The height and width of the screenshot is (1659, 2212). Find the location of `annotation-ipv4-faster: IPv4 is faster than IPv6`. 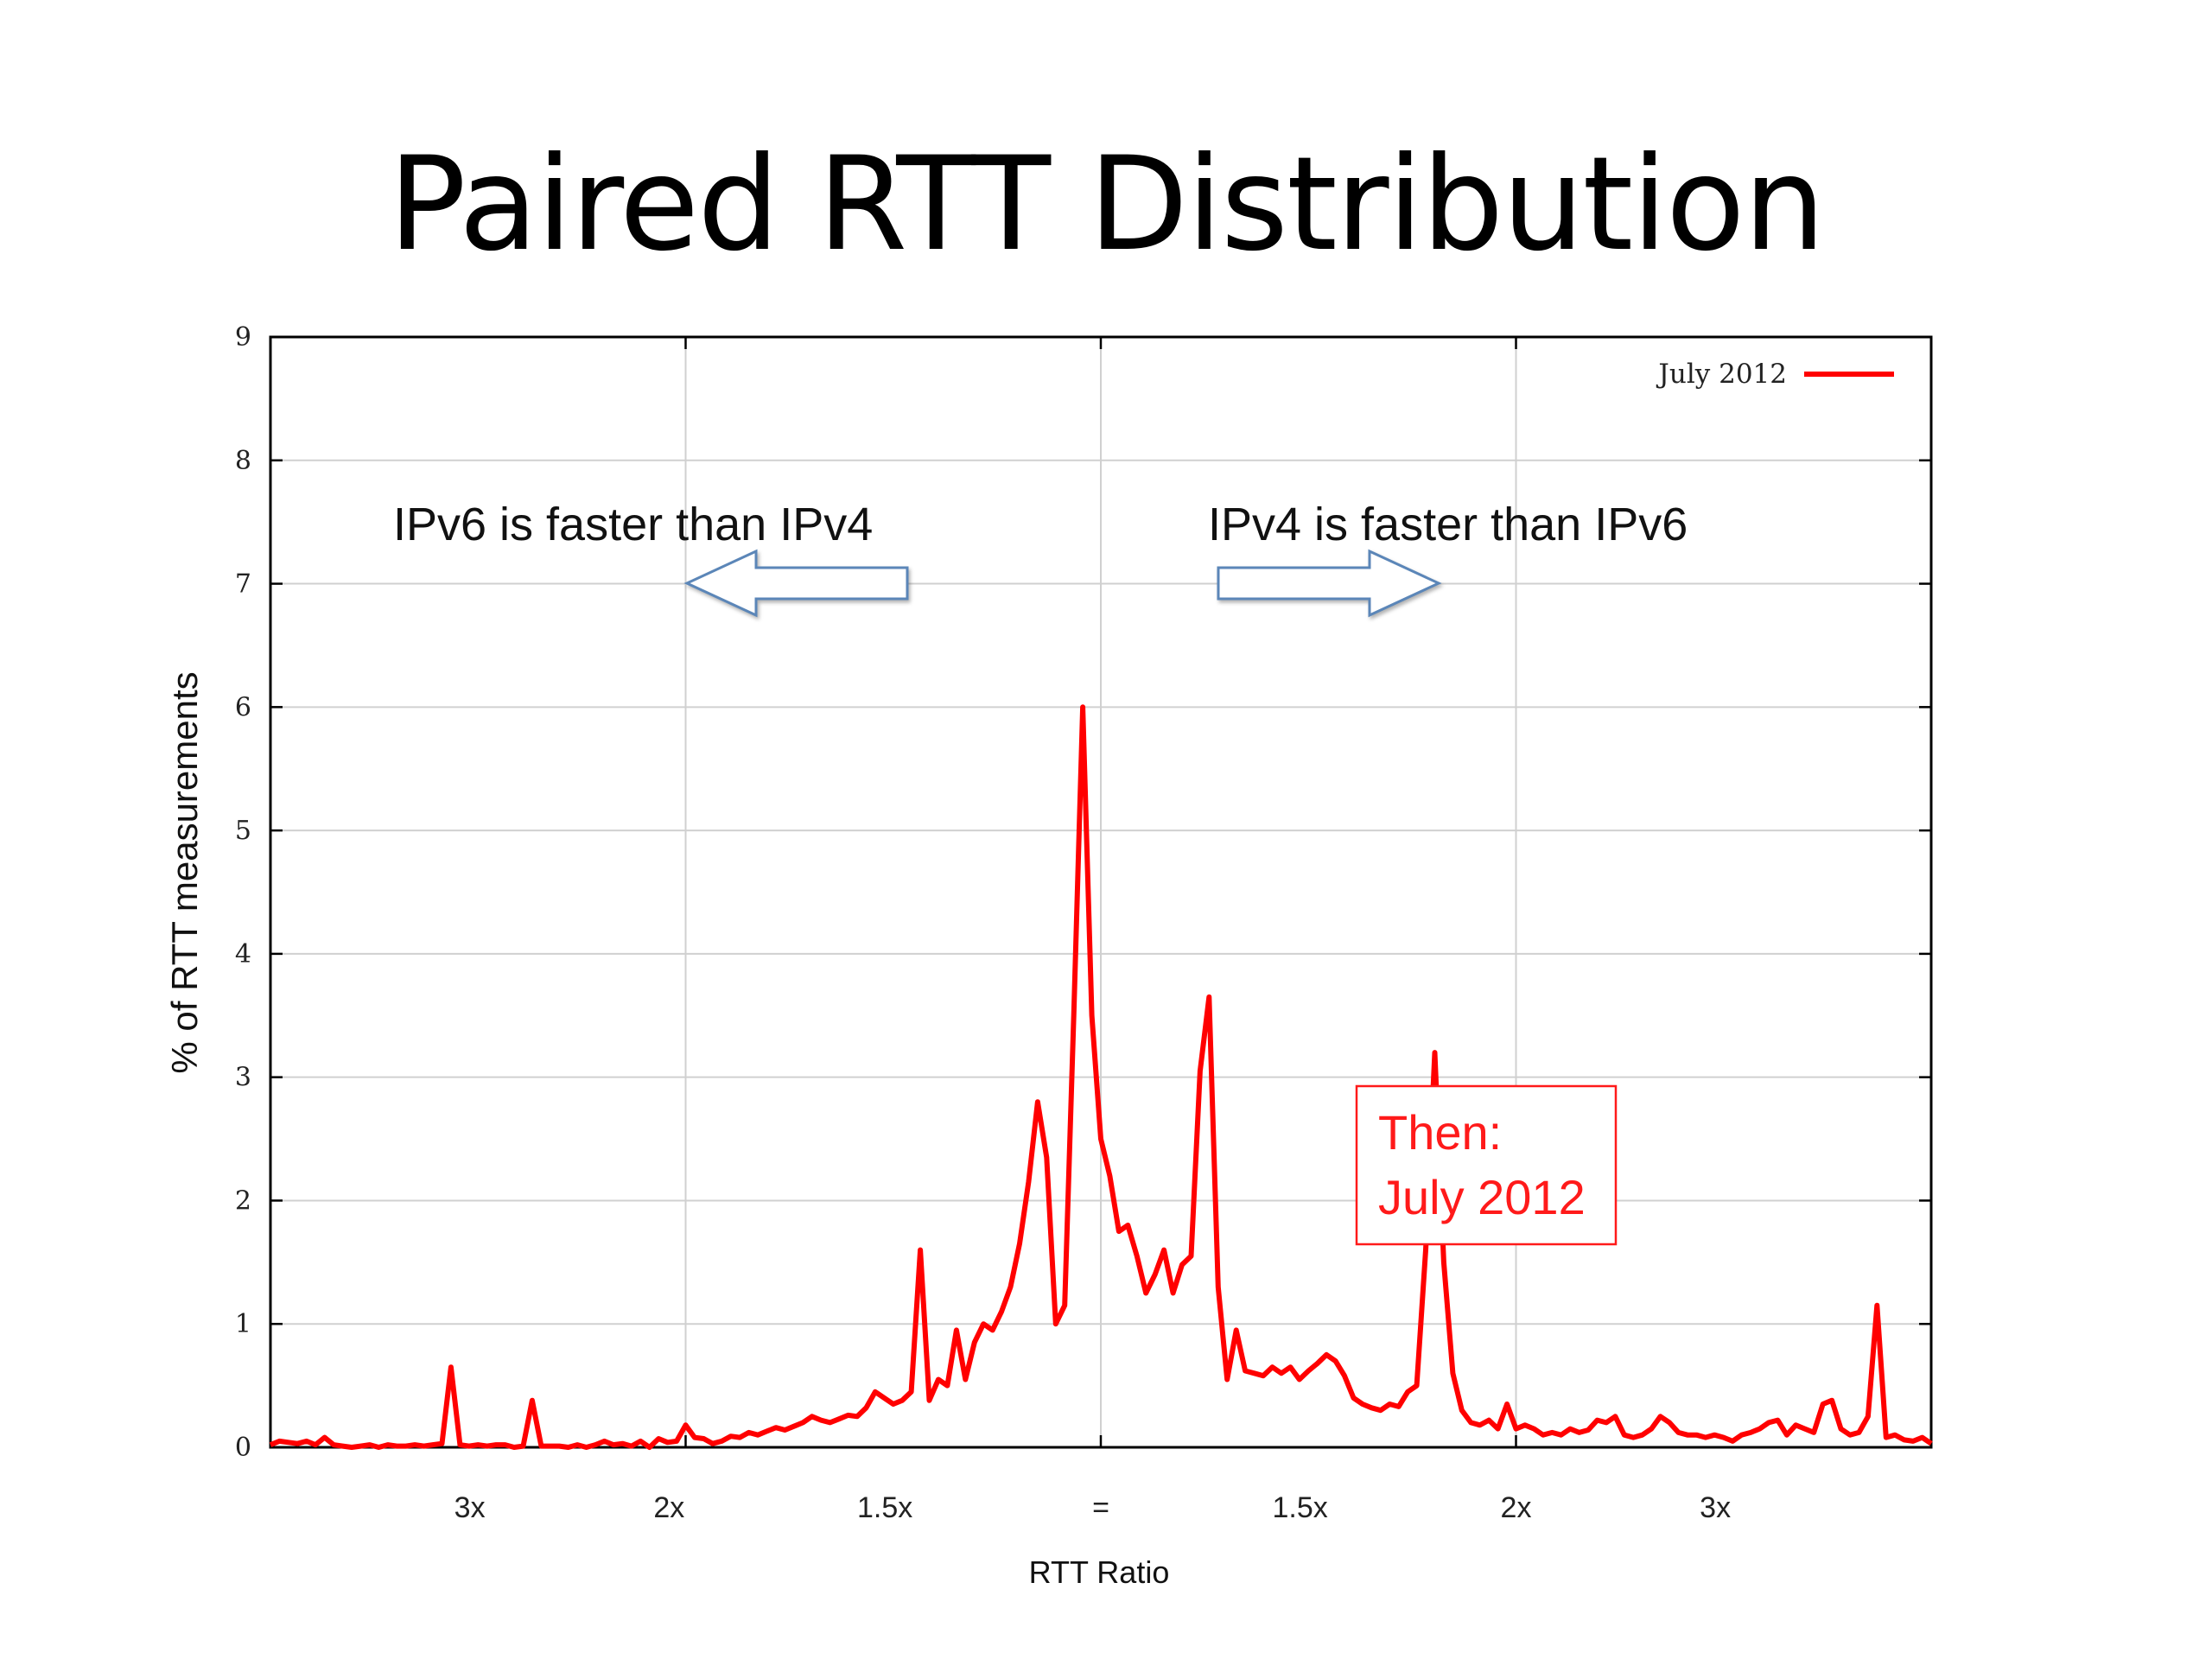

annotation-ipv4-faster: IPv4 is faster than IPv6 is located at coordinates (1448, 524).